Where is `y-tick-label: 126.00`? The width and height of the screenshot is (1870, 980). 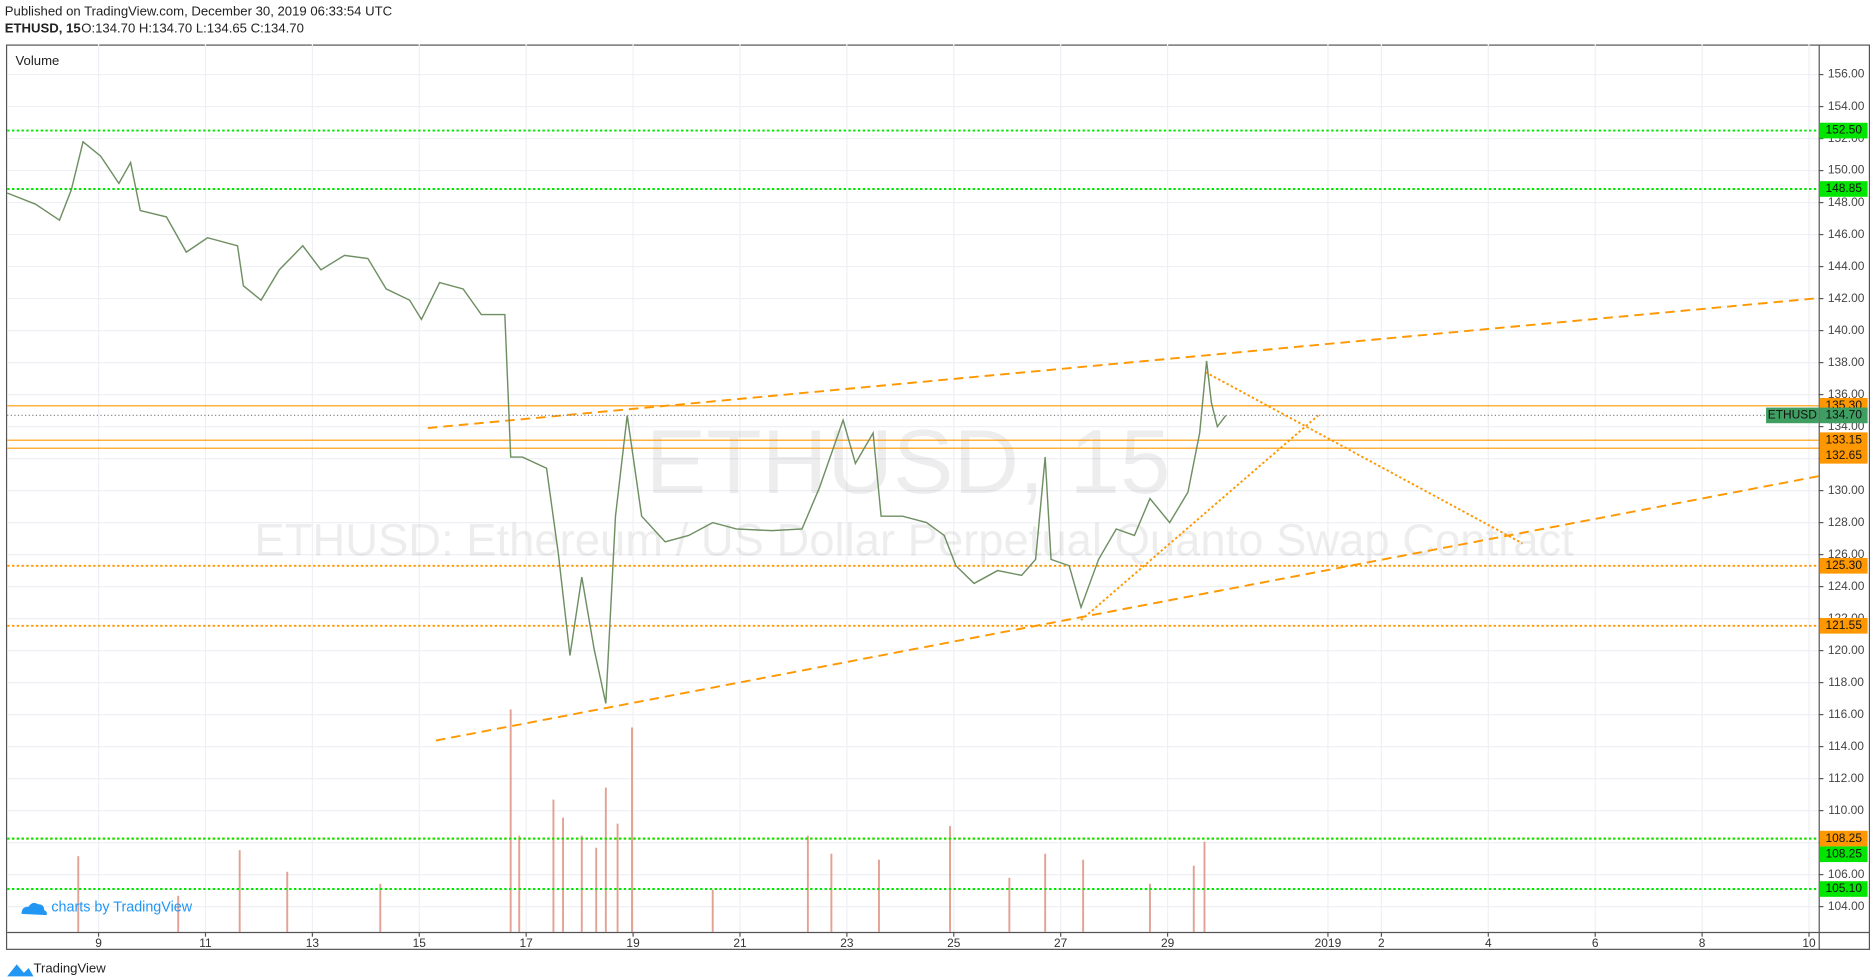 y-tick-label: 126.00 is located at coordinates (1846, 554).